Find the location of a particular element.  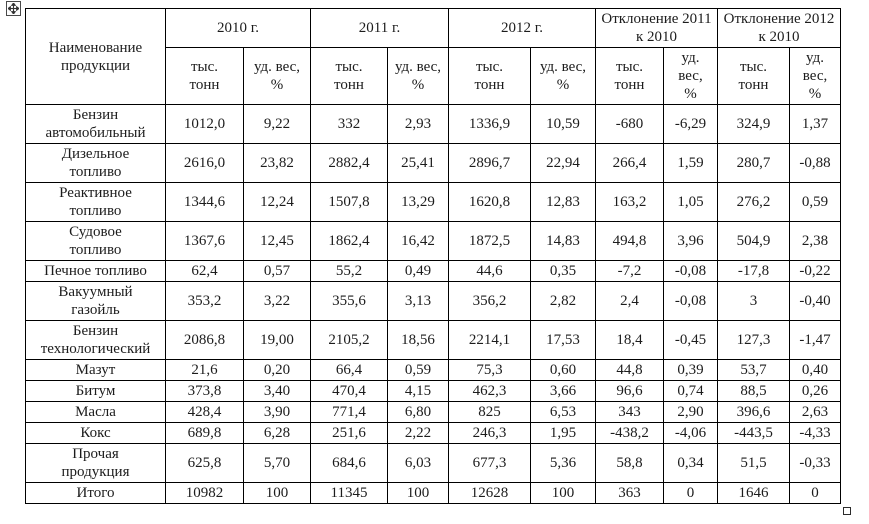

product-name-cell: Мазут is located at coordinates (95, 370).